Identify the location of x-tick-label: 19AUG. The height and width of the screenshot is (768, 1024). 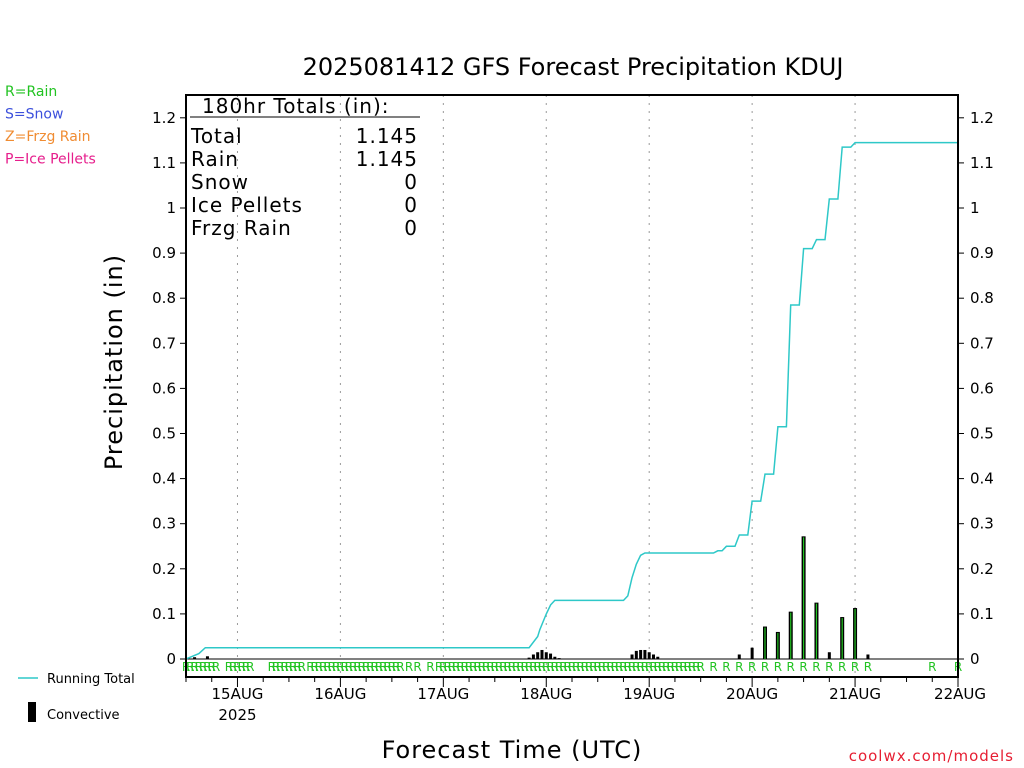
(649, 694).